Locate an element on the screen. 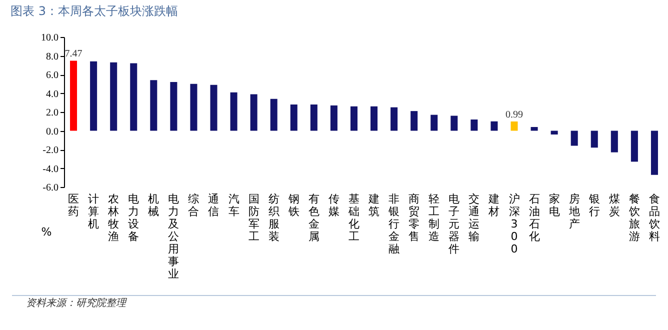 This screenshot has width=668, height=330. x-tick-label: 有色金属 is located at coordinates (314, 217).